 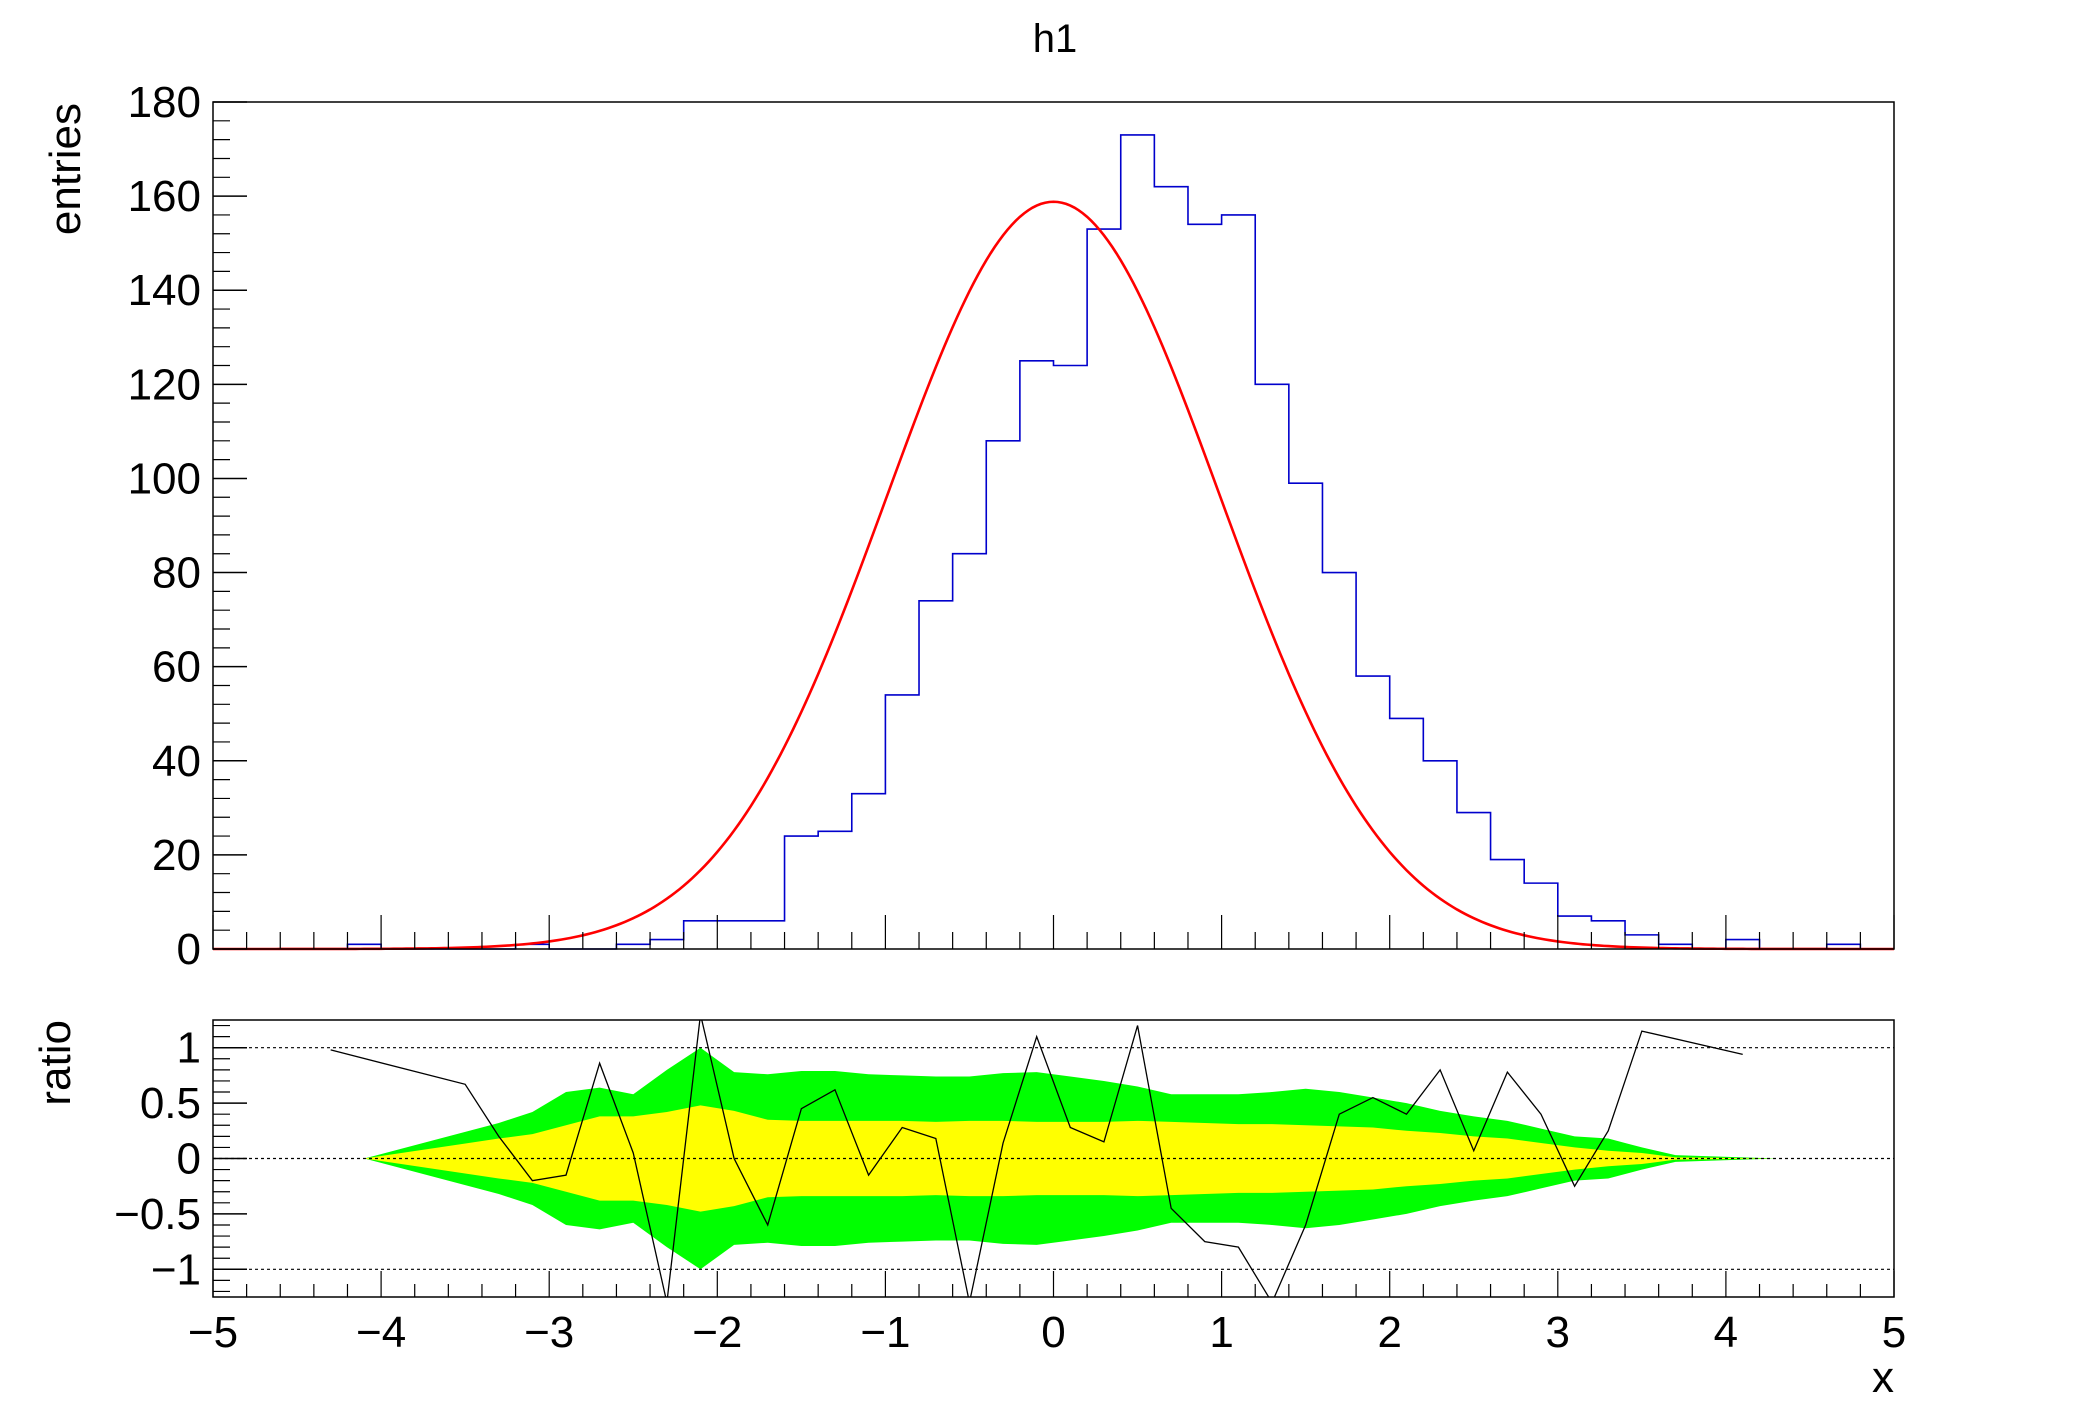 What do you see at coordinates (170, 1103) in the screenshot?
I see `ratio-y-tick-label: 0.5` at bounding box center [170, 1103].